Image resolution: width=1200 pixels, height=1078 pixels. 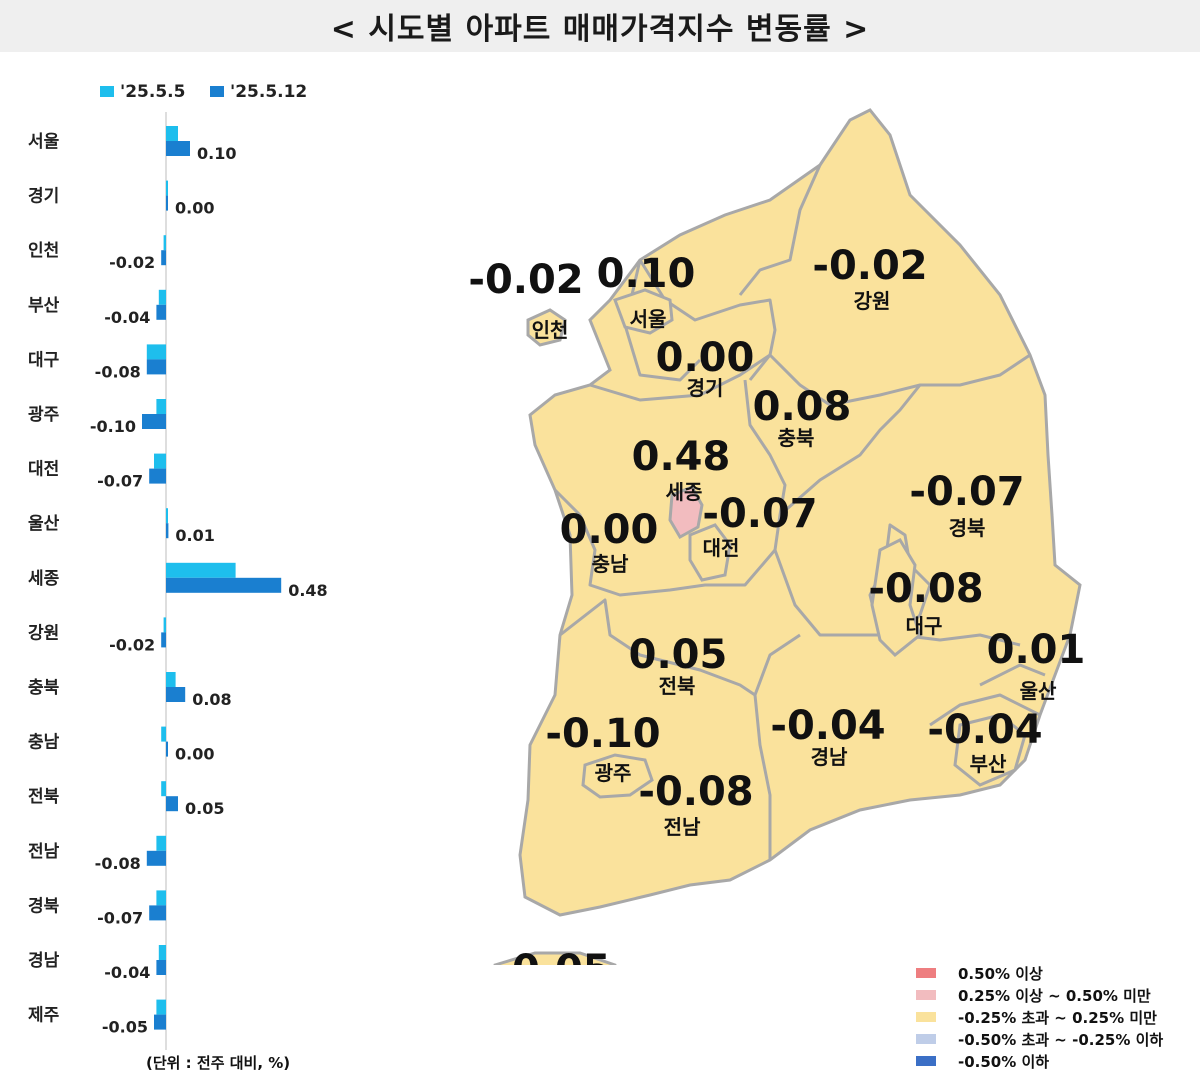 I want to click on bar-row-12: 충남 0.00, so click(x=121, y=745).